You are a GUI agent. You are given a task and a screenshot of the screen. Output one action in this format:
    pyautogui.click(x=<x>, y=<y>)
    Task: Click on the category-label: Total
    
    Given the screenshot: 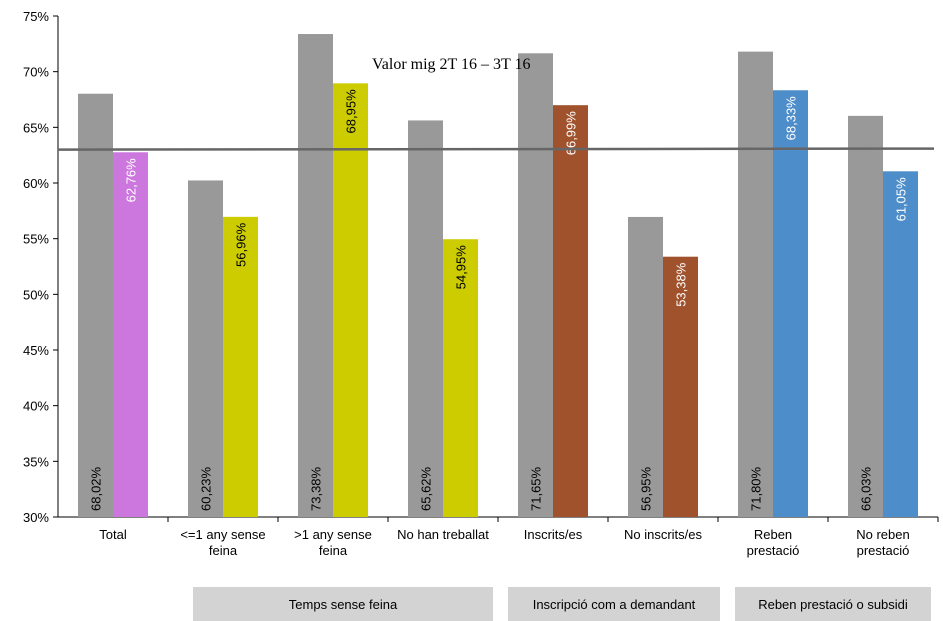 What is the action you would take?
    pyautogui.click(x=113, y=534)
    